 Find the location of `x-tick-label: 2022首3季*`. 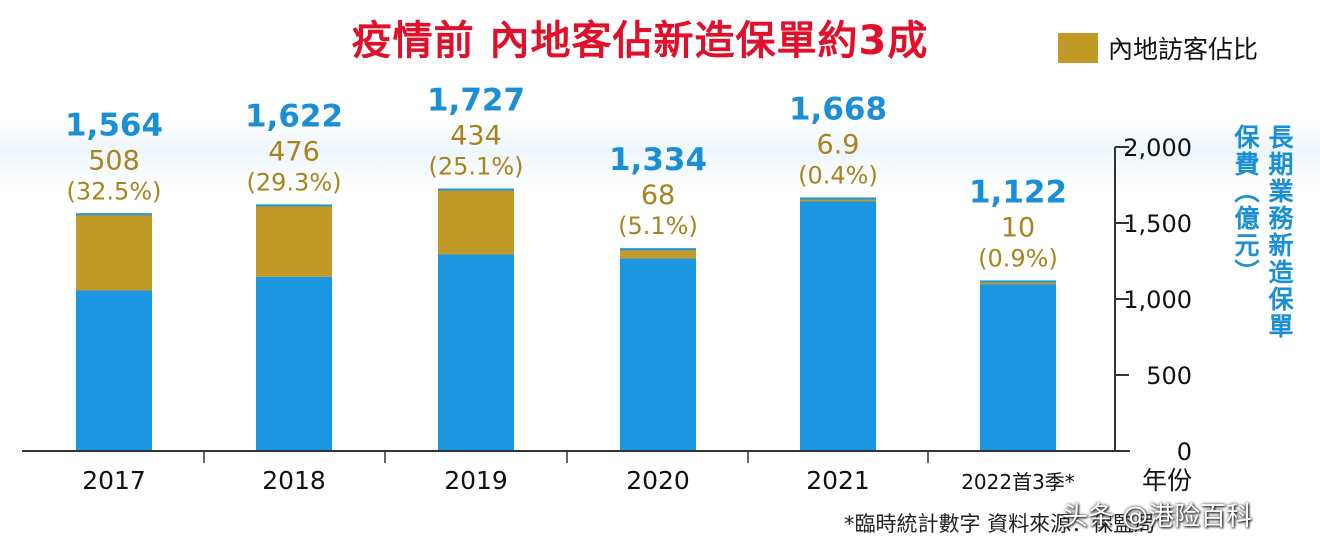

x-tick-label: 2022首3季* is located at coordinates (1018, 482).